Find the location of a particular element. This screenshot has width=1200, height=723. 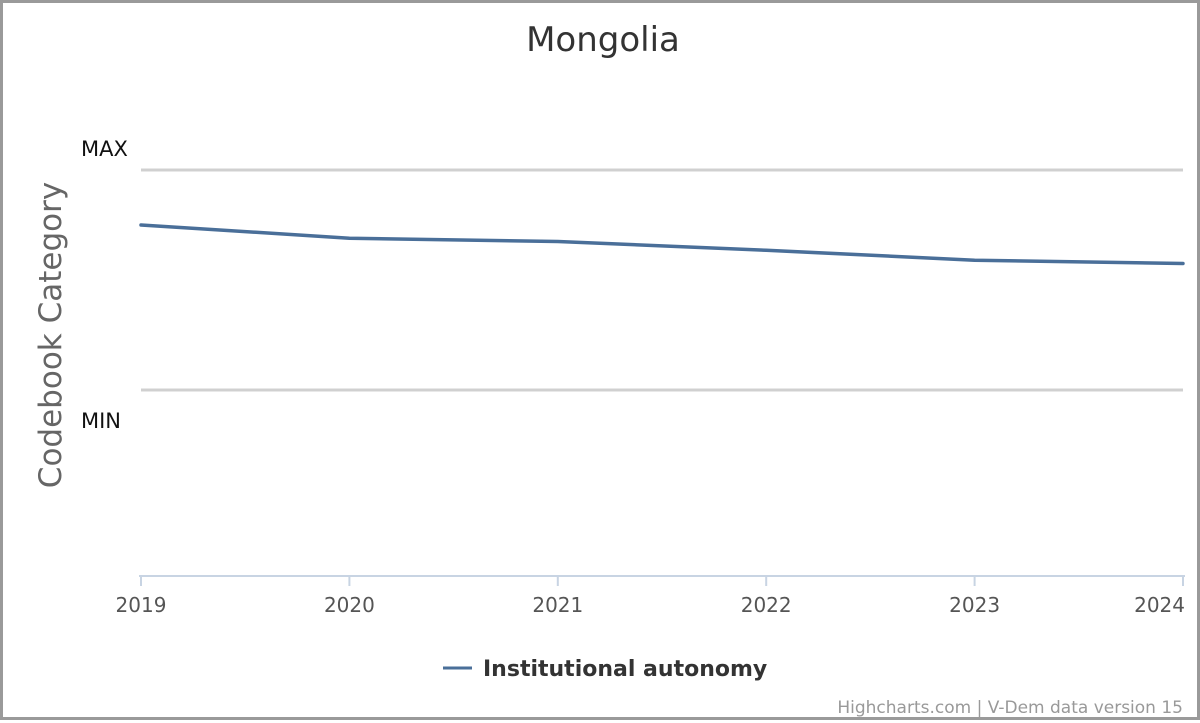

series-line-institutional-autonomy is located at coordinates (662, 244).